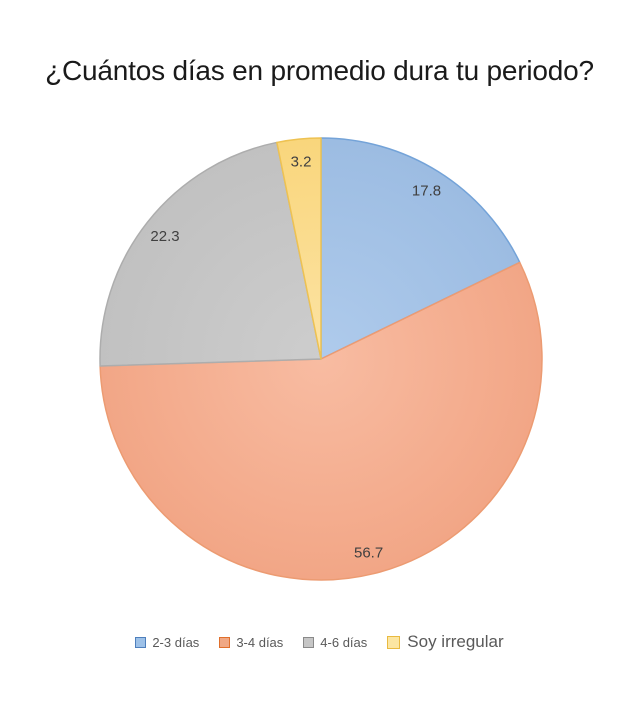 The image size is (639, 720). Describe the element at coordinates (426, 191) in the screenshot. I see `data-label-2-3-dias: 17.8` at that location.